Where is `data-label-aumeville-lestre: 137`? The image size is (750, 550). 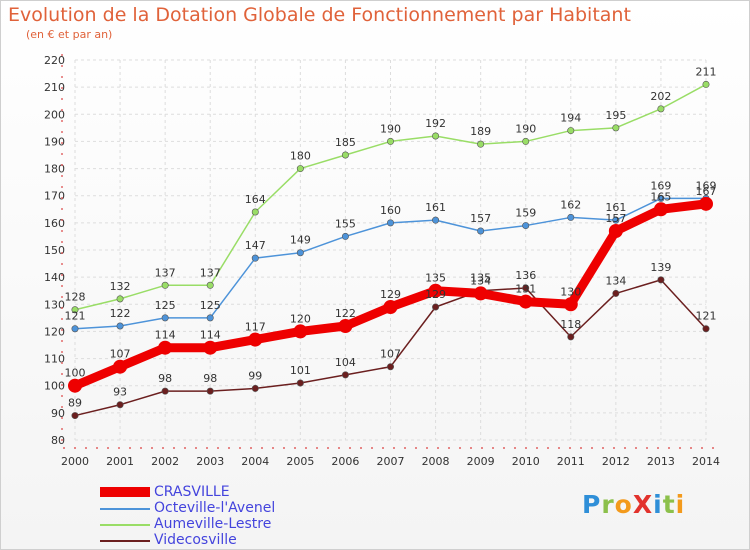 data-label-aumeville-lestre: 137 is located at coordinates (210, 272).